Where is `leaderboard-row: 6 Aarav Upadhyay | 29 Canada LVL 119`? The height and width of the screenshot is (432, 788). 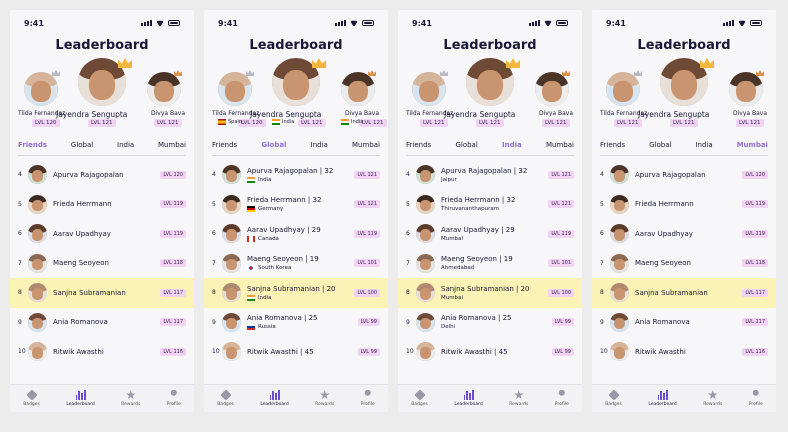 leaderboard-row: 6 Aarav Upadhyay | 29 Canada LVL 119 is located at coordinates (296, 234).